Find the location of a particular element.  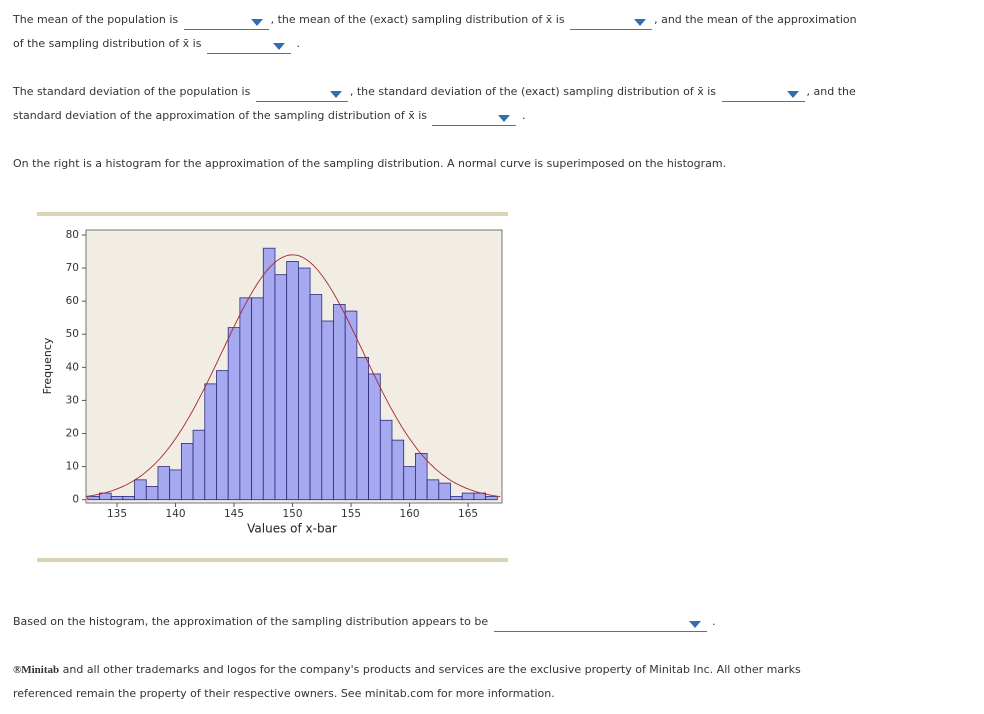

y-axis-label: Frequency is located at coordinates (47, 365).